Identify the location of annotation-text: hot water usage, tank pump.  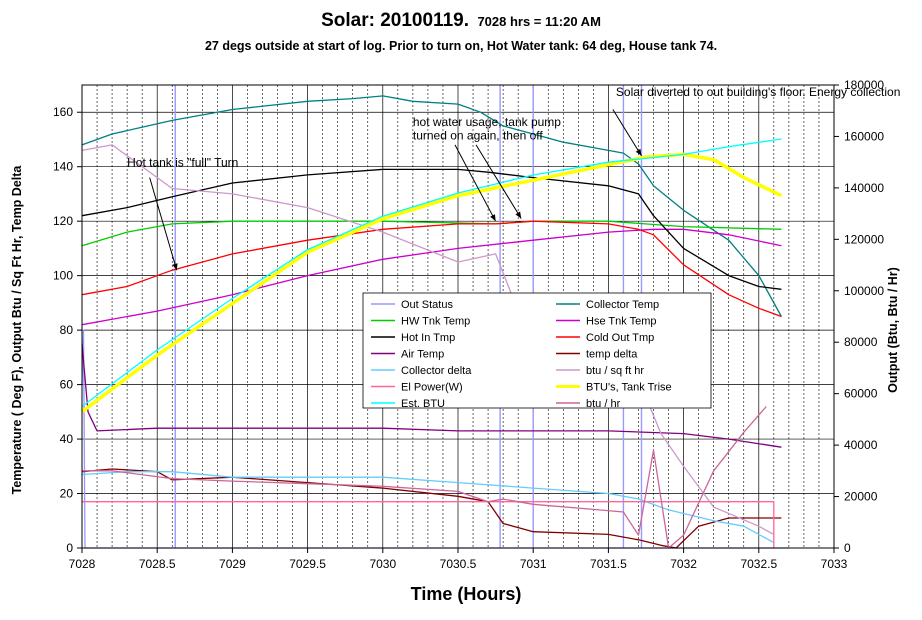
(487, 122).